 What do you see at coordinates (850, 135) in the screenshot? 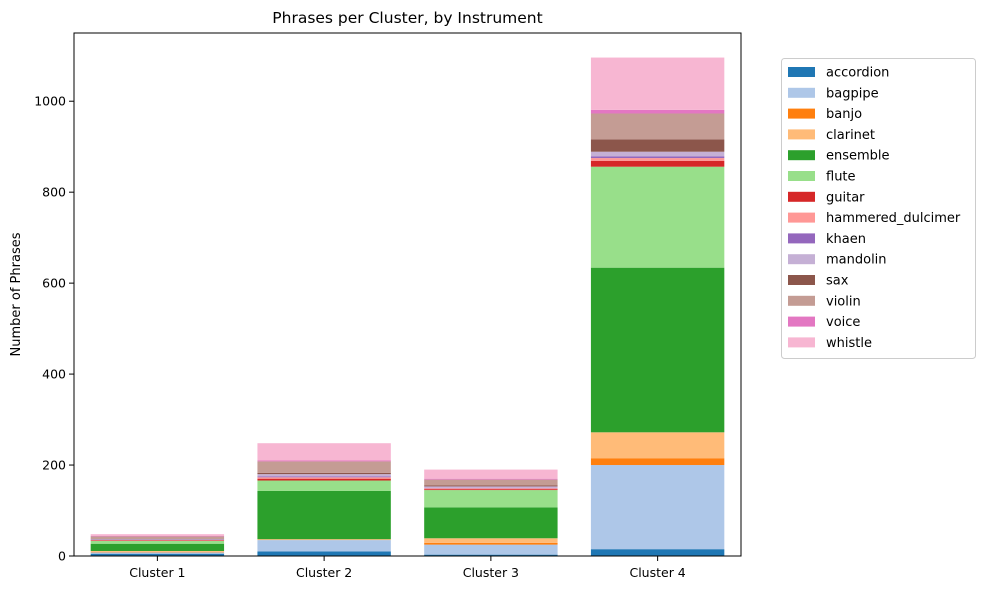
I see `legend-label-clarinet: clarinet` at bounding box center [850, 135].